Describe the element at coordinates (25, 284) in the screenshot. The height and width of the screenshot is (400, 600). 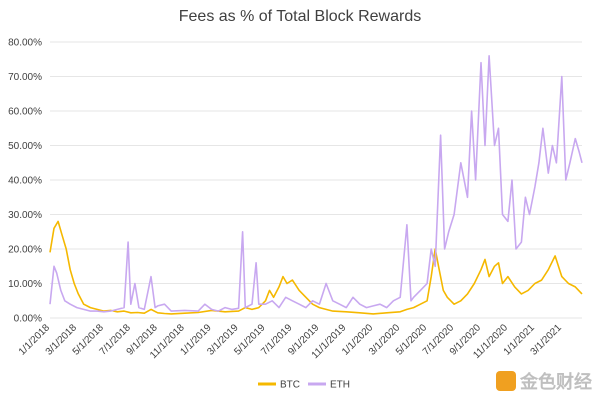
I see `y-tick-label: 10.00%` at that location.